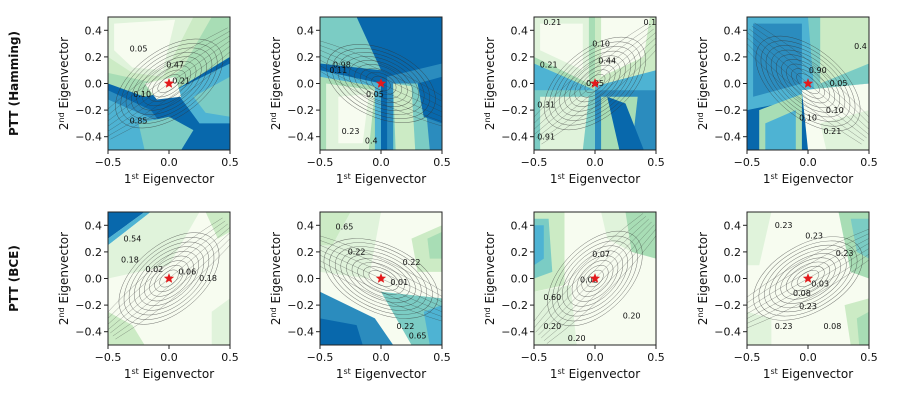 The image size is (900, 405). Describe the element at coordinates (589, 279) in the screenshot. I see `contour-label: 0.02` at that location.